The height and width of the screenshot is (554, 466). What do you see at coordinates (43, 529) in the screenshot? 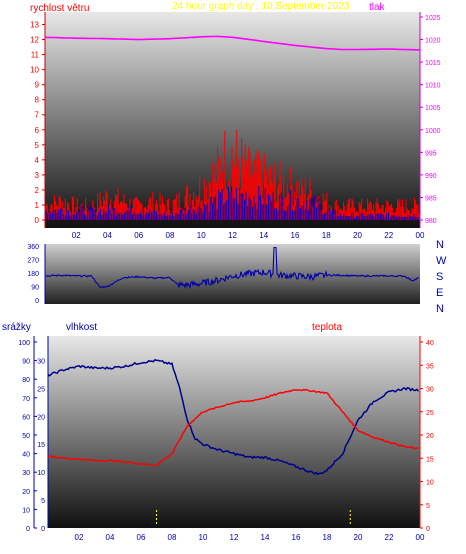
I see `humidity-tick-label: 0` at bounding box center [43, 529].